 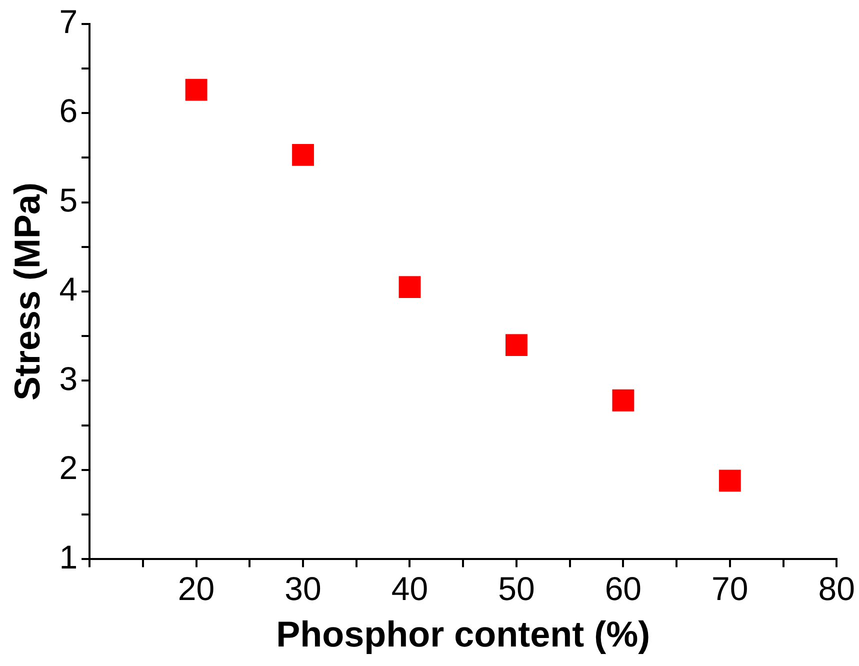 I want to click on x-tick-label: 80, so click(x=837, y=589).